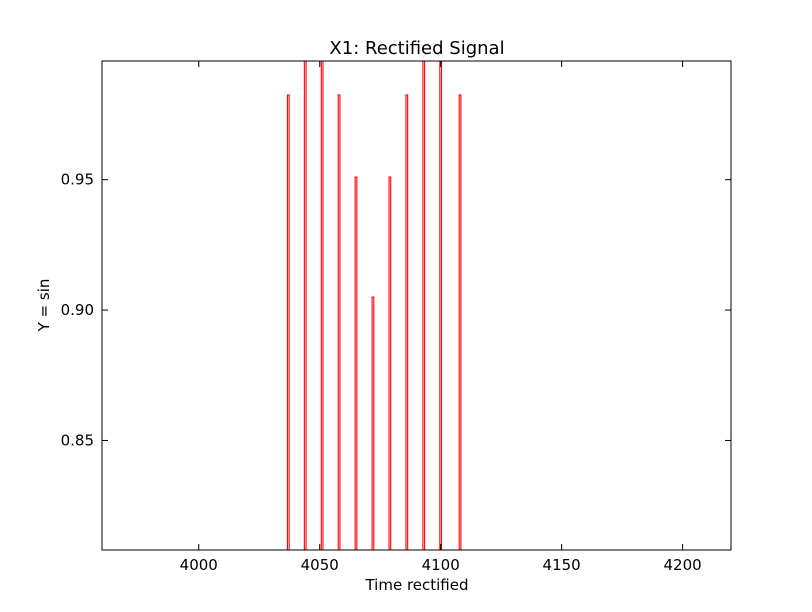 The height and width of the screenshot is (612, 812). What do you see at coordinates (320, 565) in the screenshot?
I see `x-tick-label: 4050` at bounding box center [320, 565].